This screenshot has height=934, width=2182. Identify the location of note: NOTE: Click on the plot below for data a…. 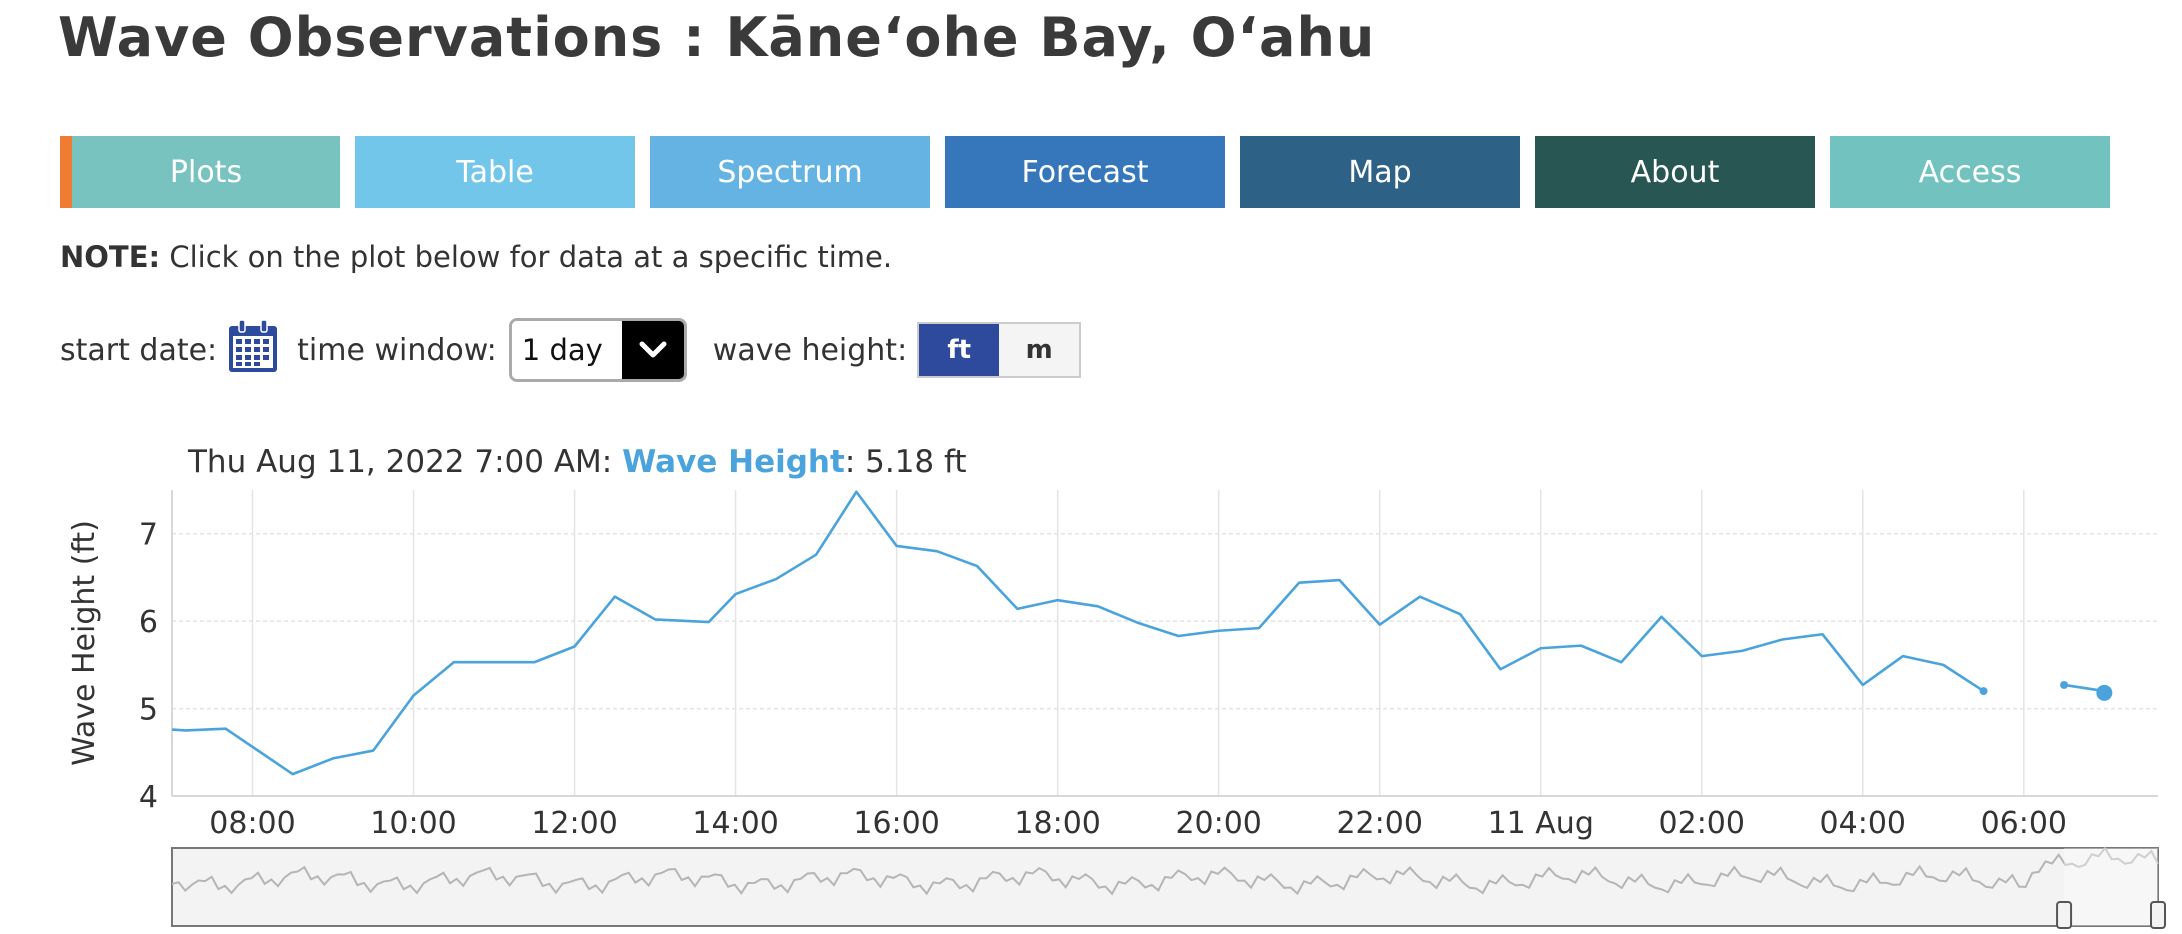
(476, 257).